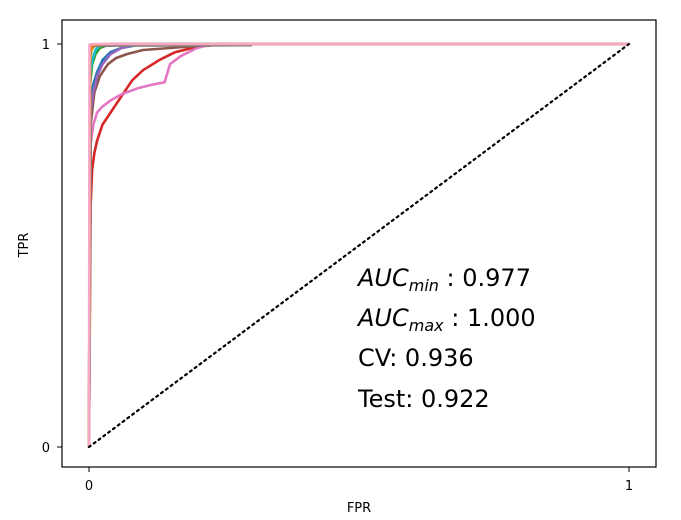  Describe the element at coordinates (46, 45) in the screenshot. I see `y-tick-label-1: 1` at that location.